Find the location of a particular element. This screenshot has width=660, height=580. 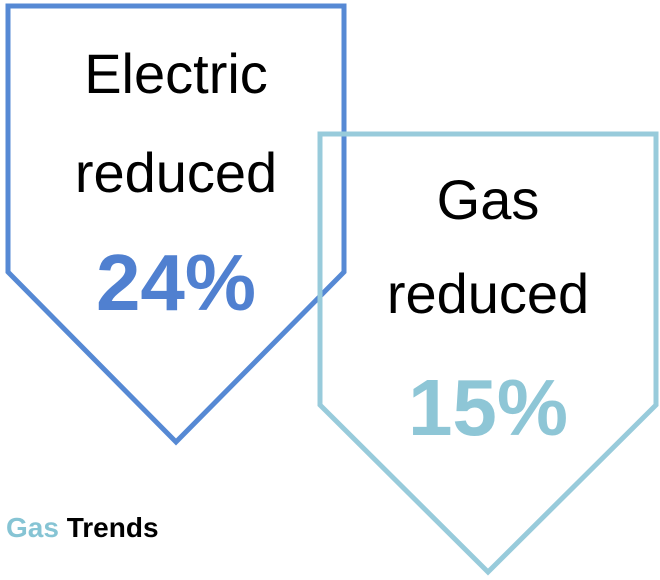

caption-word-trends: Trends is located at coordinates (112, 527).